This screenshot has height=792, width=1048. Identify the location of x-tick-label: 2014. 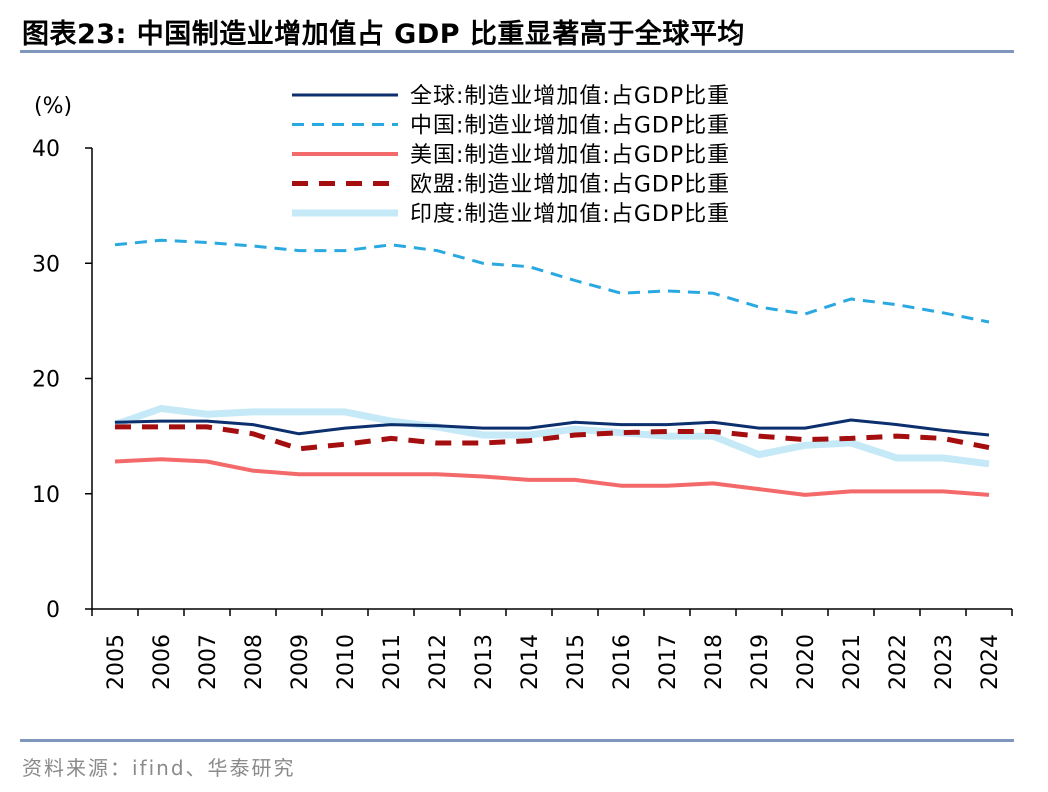
(530, 662).